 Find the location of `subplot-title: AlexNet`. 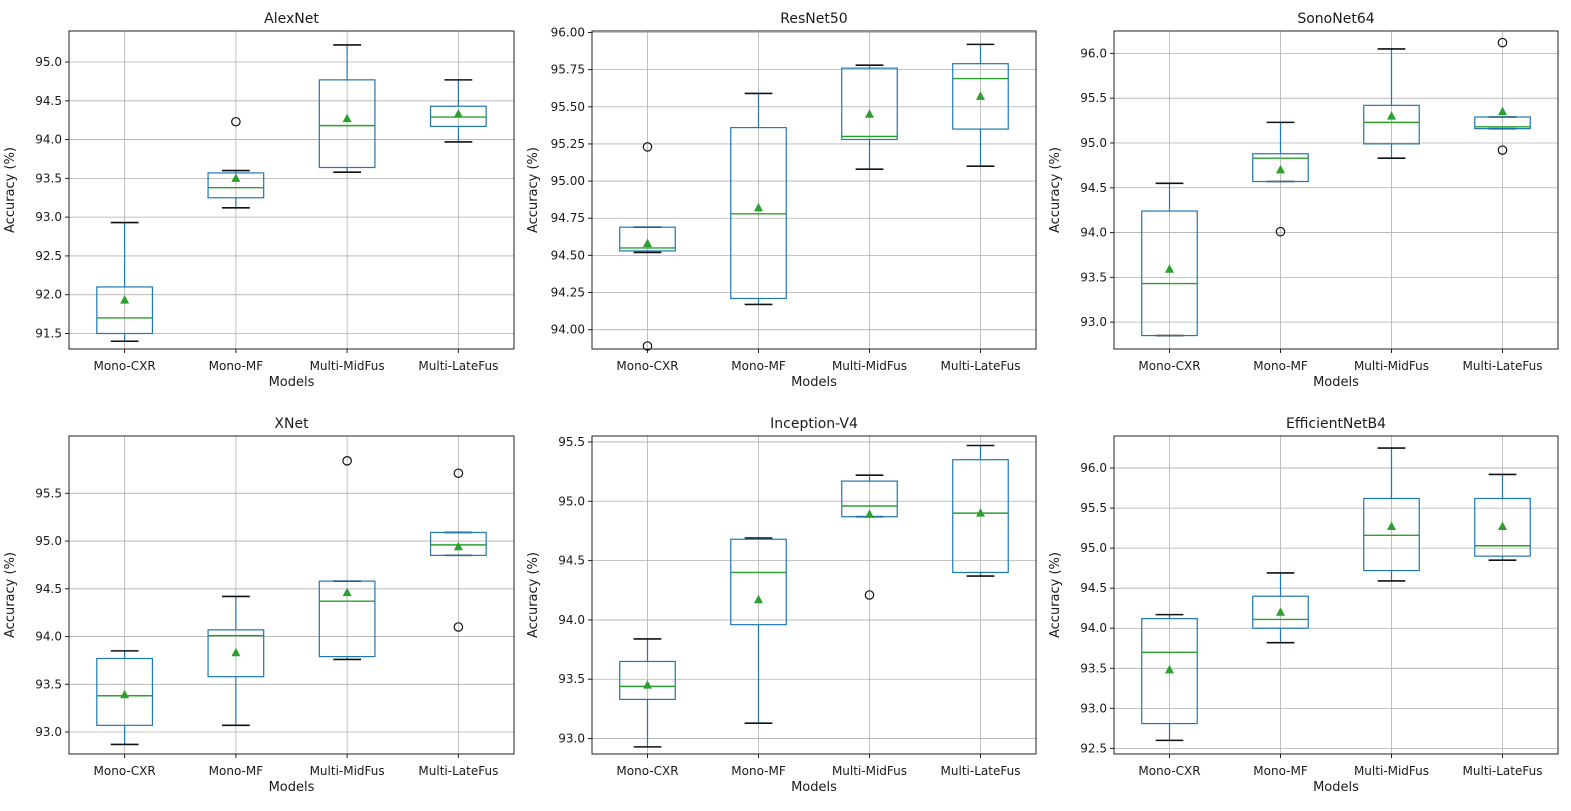

subplot-title: AlexNet is located at coordinates (291, 19).